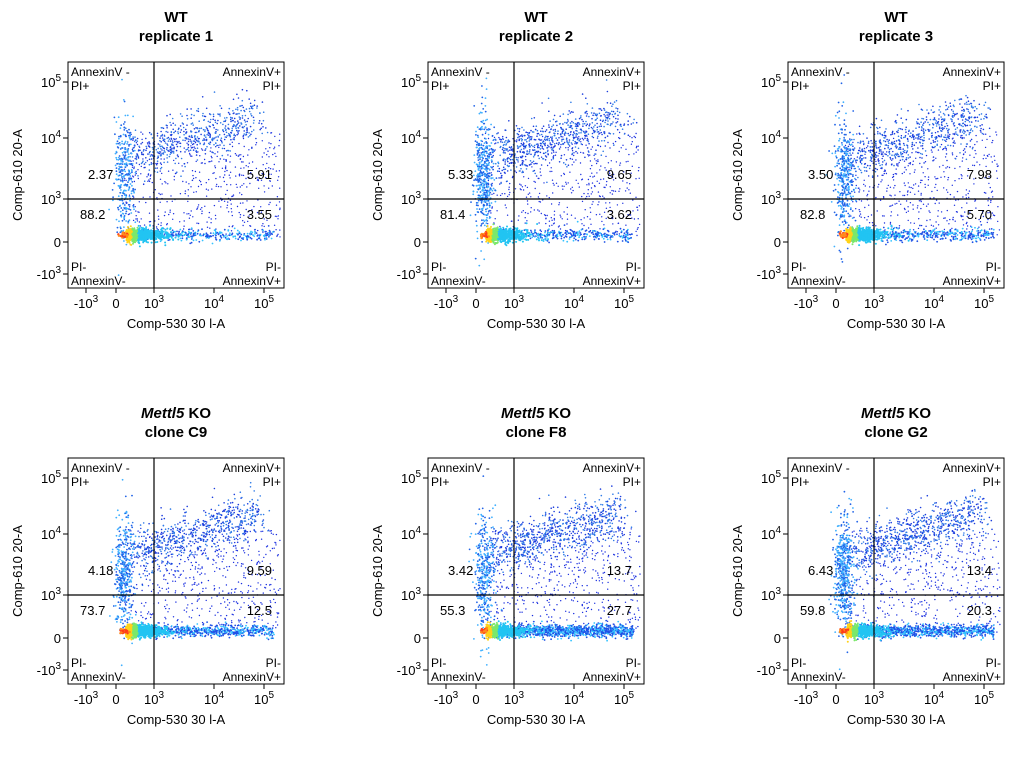  What do you see at coordinates (895, 432) in the screenshot?
I see `plot-title-line2: clone G2` at bounding box center [895, 432].